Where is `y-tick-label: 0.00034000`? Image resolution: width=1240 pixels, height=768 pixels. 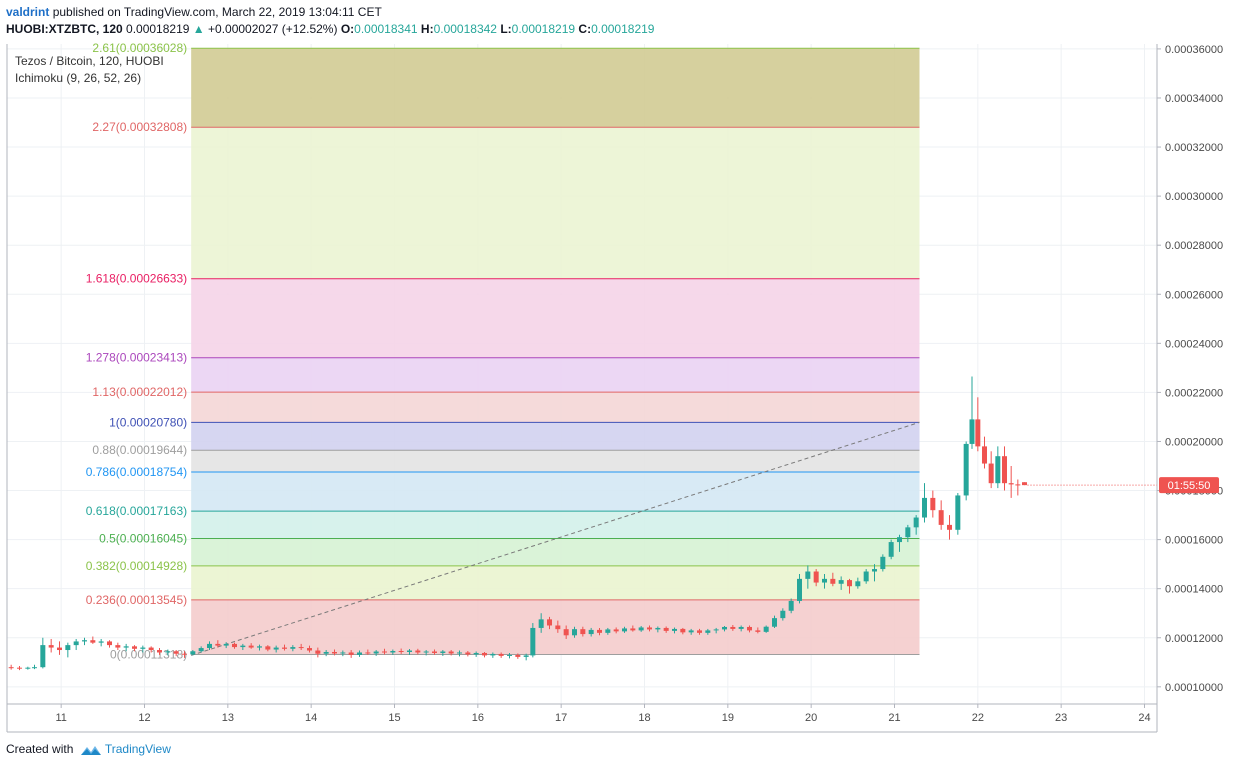
y-tick-label: 0.00034000 is located at coordinates (1194, 99).